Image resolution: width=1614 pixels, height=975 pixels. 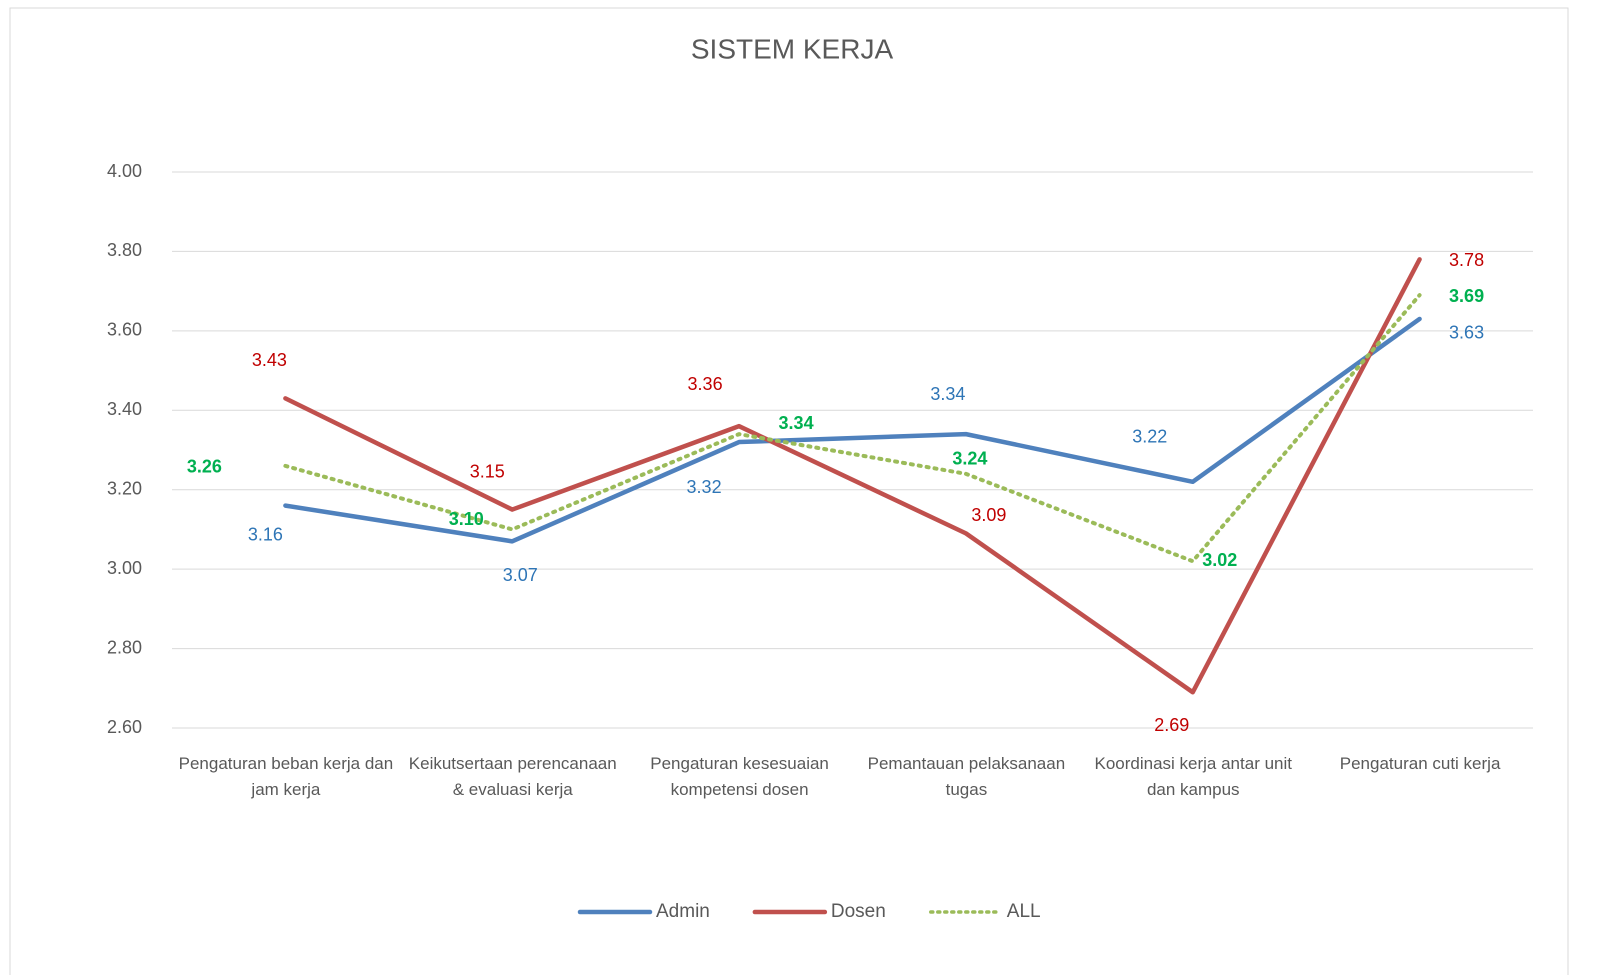 I want to click on x-tick-label: Pemantauan pelaksanaan tugas, so click(x=966, y=776).